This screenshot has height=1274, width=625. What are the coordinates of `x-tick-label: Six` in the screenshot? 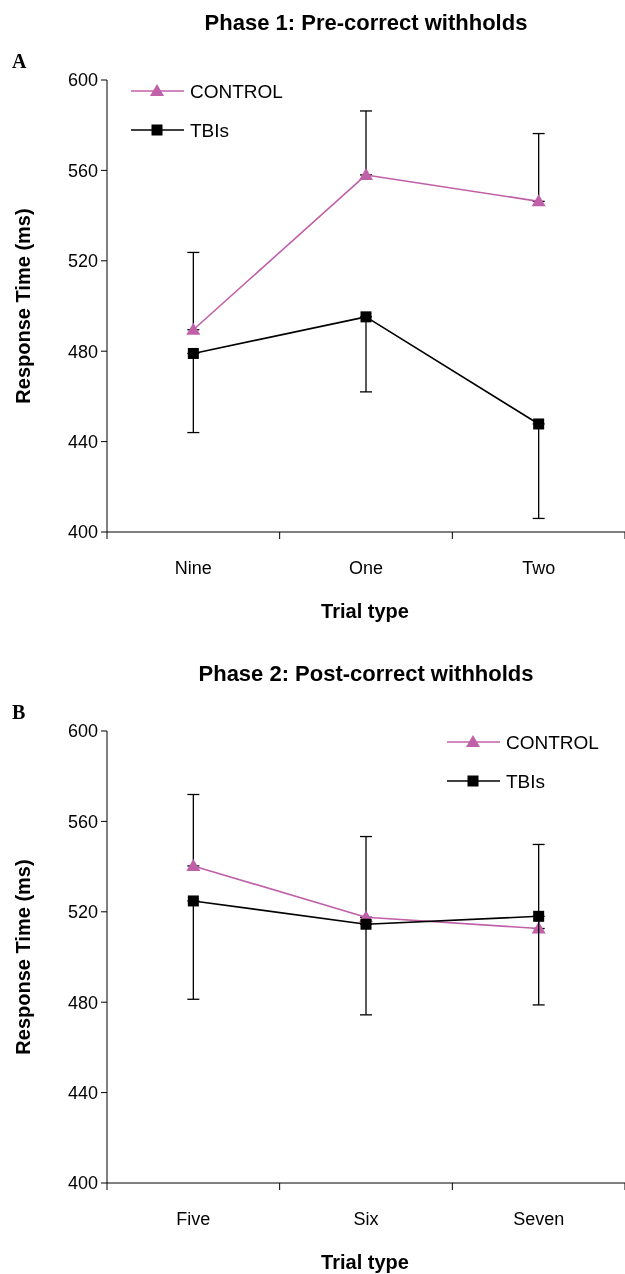 It's located at (366, 1219).